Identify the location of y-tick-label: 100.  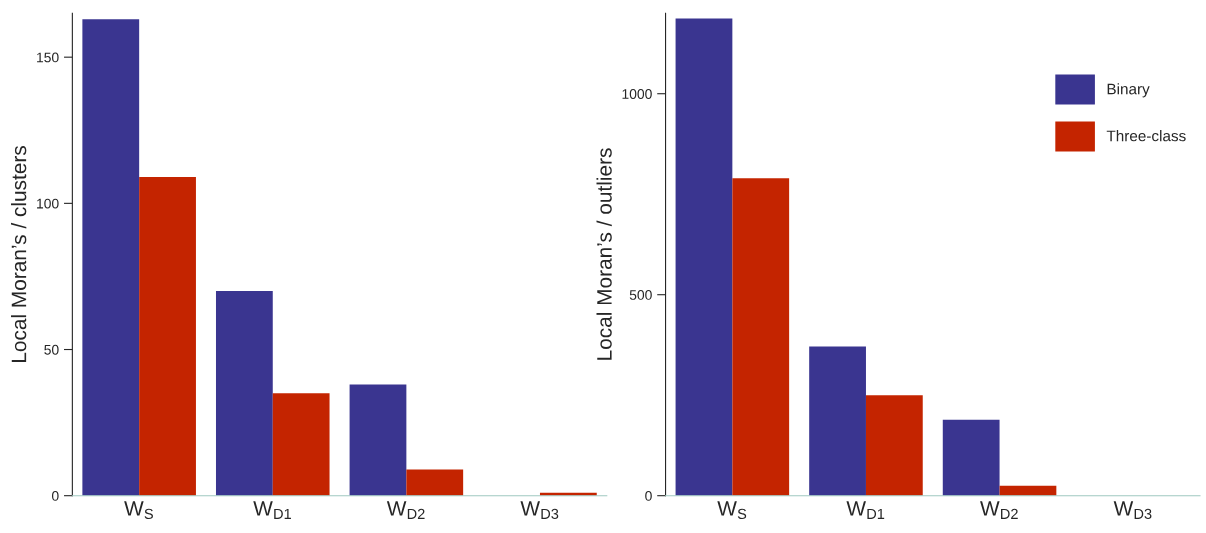
(48, 203).